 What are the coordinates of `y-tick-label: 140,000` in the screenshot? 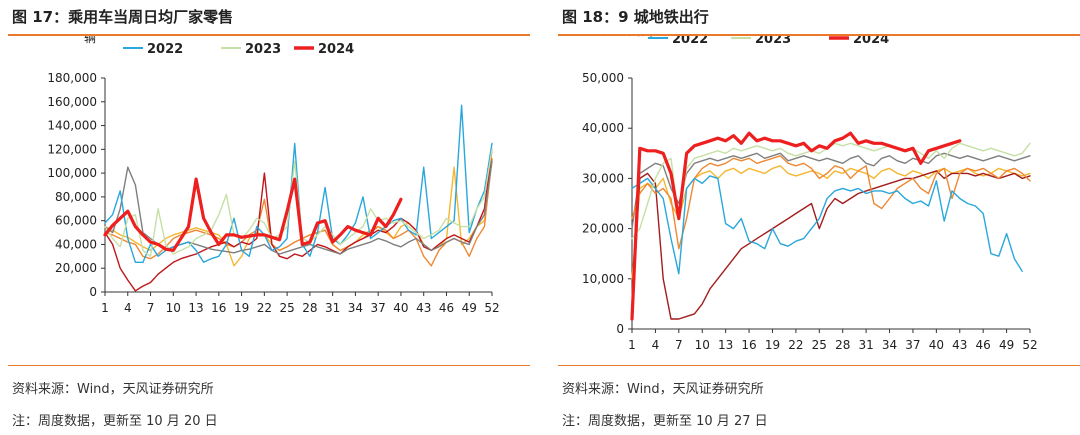 It's located at (72, 126).